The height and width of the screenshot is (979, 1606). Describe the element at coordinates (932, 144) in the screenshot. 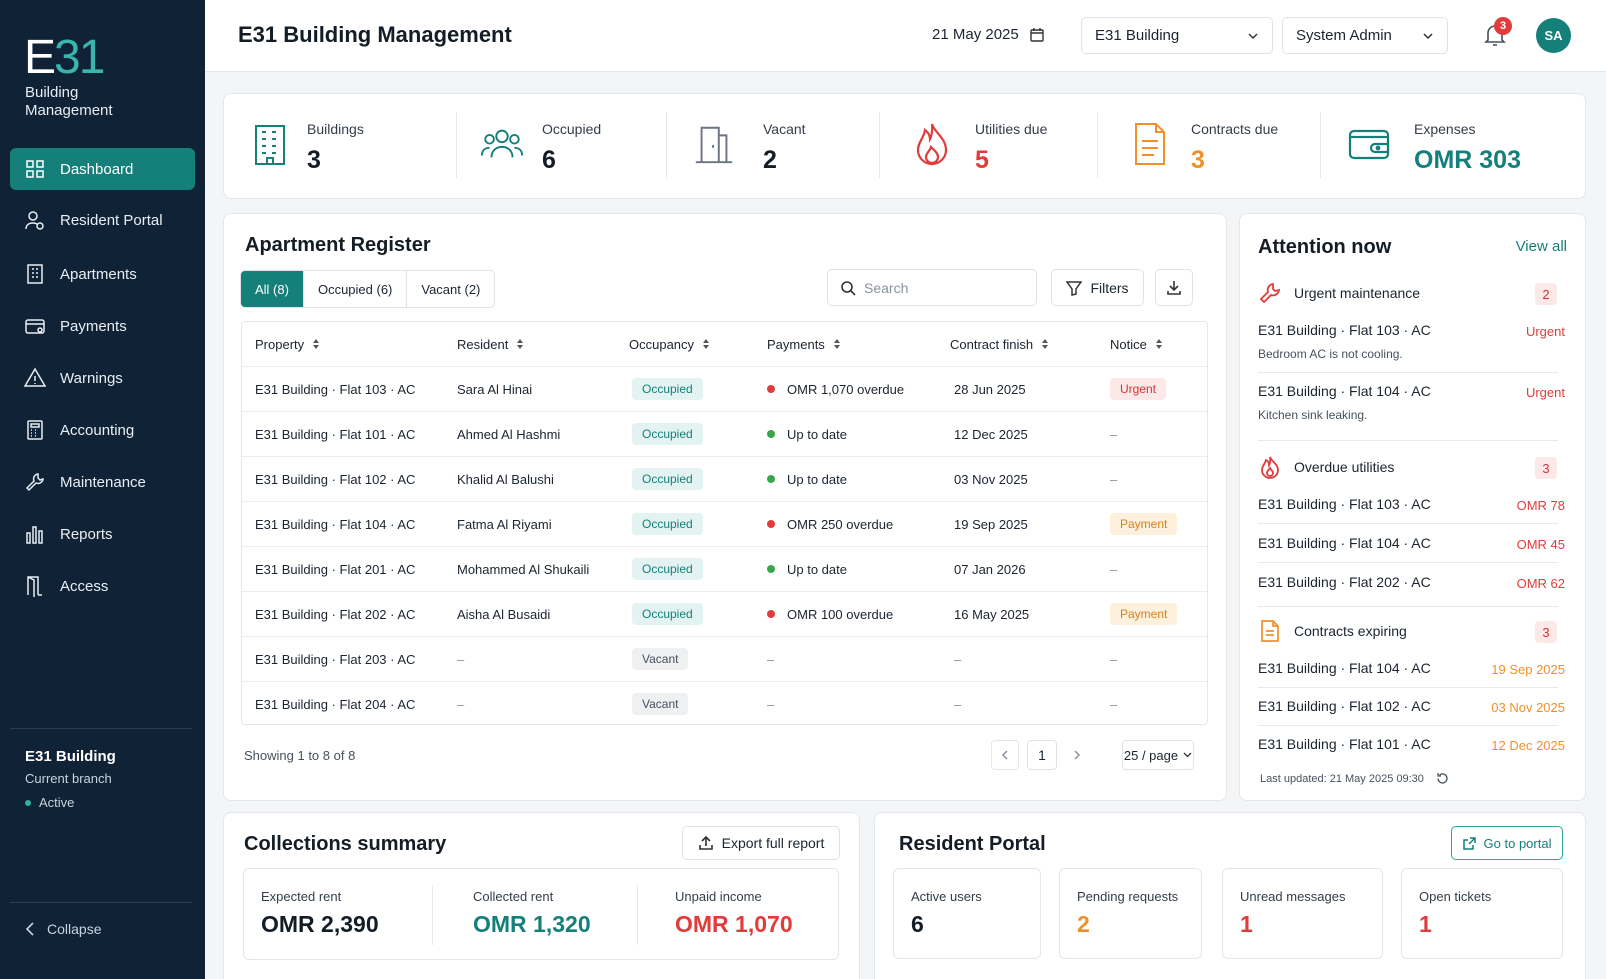

I see `stat-utilities` at that location.